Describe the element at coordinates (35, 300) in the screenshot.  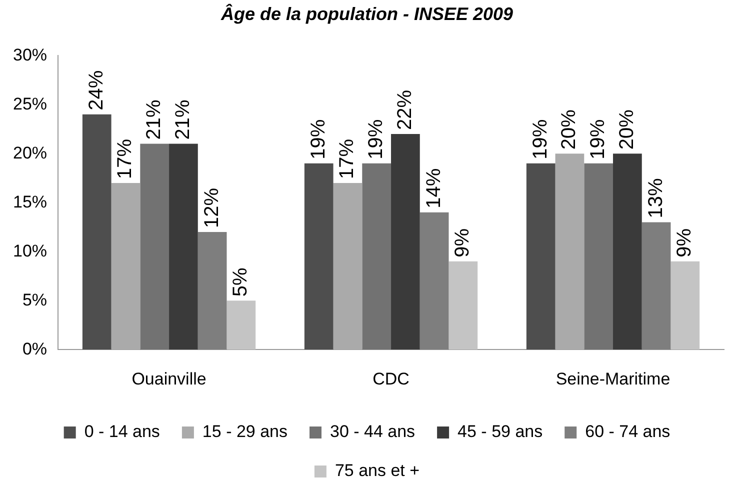
I see `y-tick-label: 5%` at that location.